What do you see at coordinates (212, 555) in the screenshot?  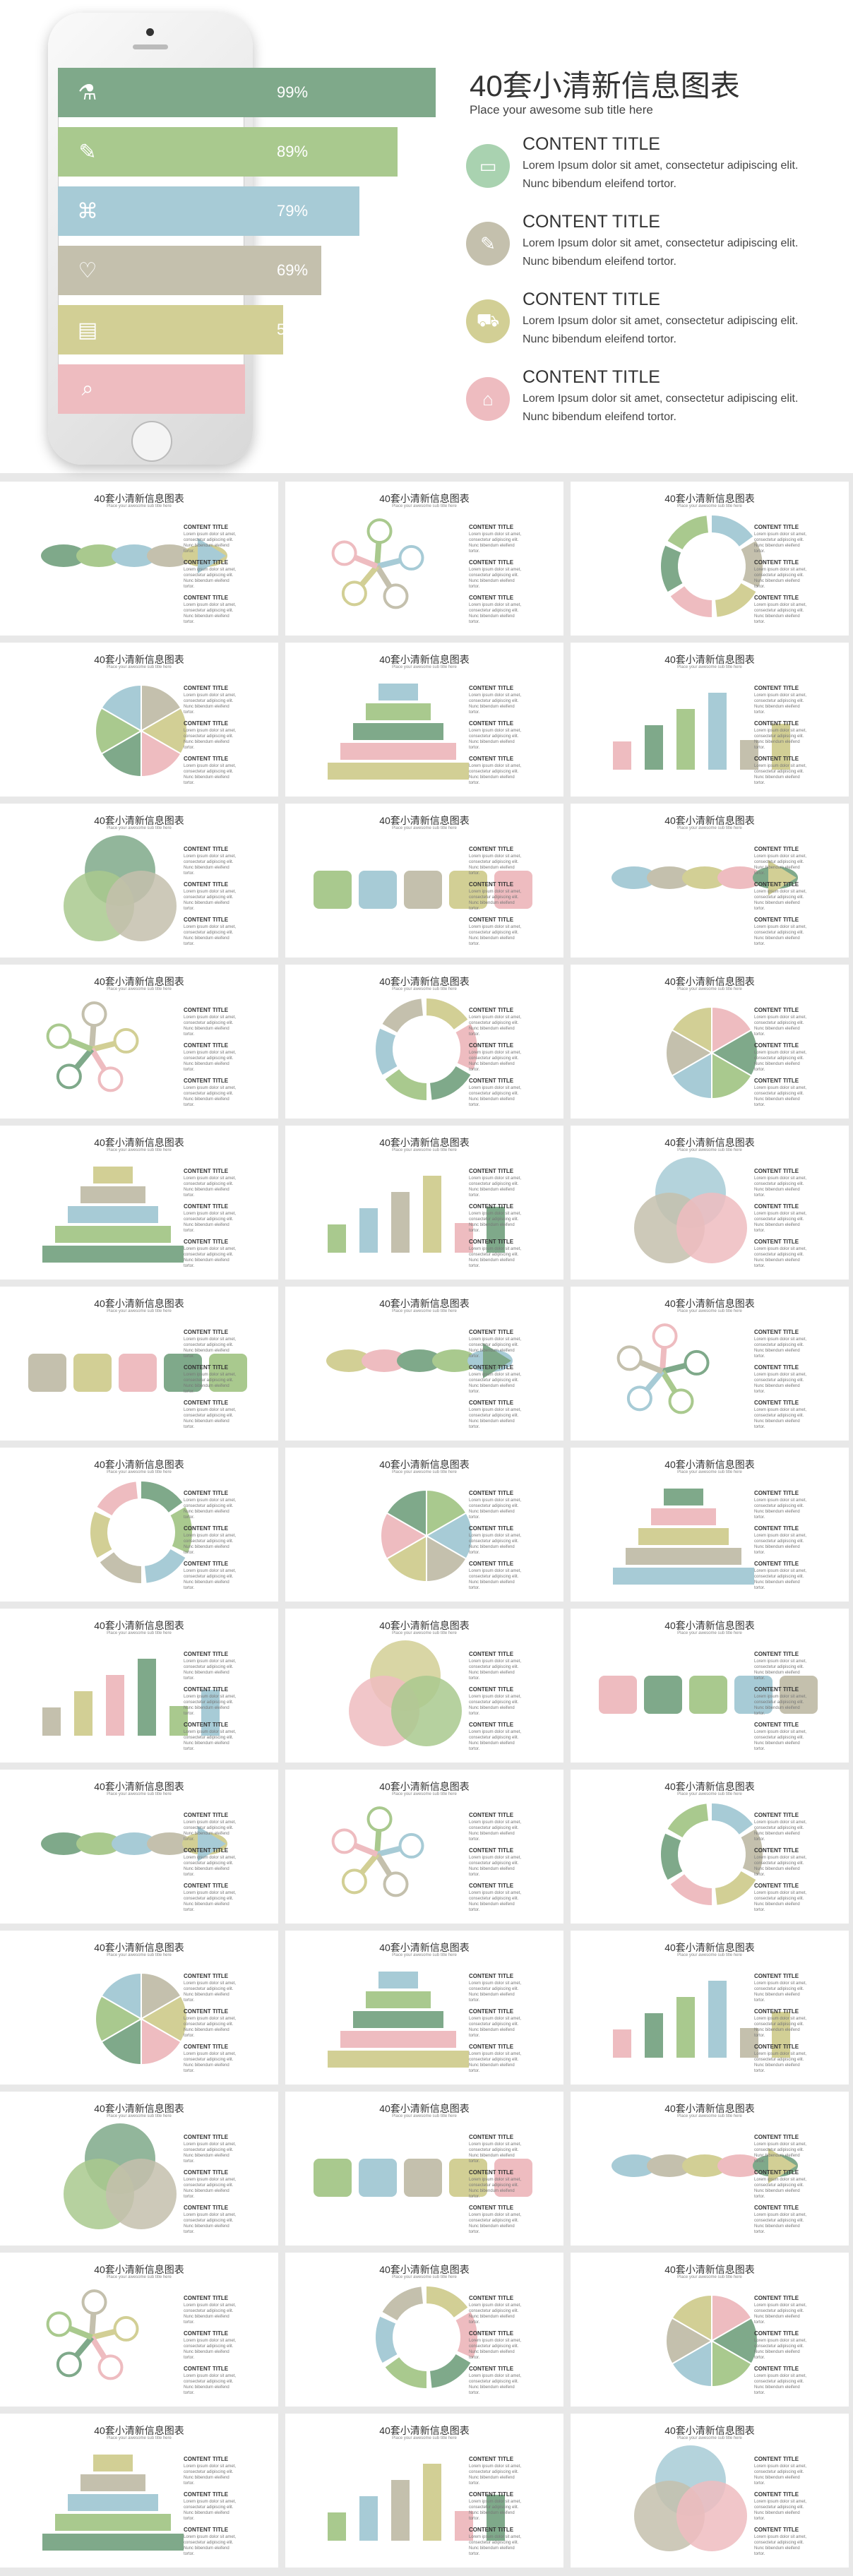 I see `arrow-head` at bounding box center [212, 555].